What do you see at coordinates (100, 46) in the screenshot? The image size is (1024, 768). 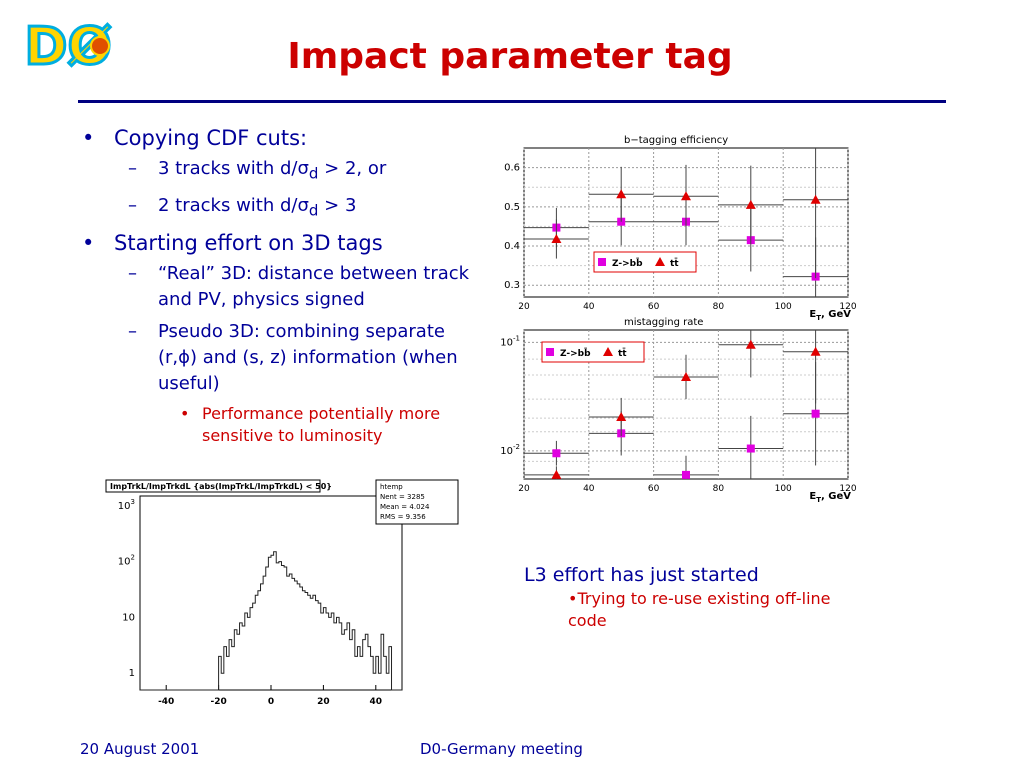 I see `logo-collision-icon` at bounding box center [100, 46].